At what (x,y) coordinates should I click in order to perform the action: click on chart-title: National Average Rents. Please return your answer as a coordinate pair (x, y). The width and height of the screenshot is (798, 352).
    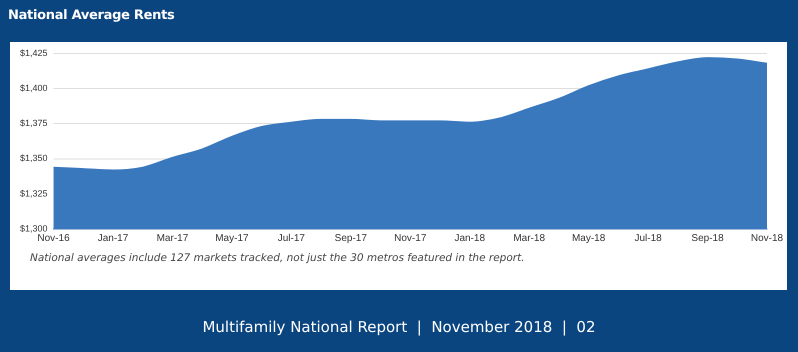
    Looking at the image, I should click on (91, 15).